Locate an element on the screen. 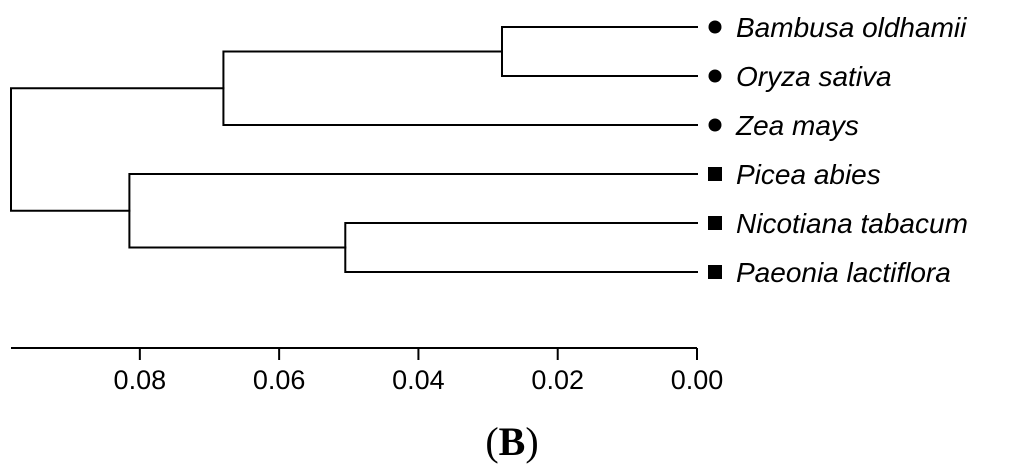  panel-close-paren: ) is located at coordinates (531, 441).